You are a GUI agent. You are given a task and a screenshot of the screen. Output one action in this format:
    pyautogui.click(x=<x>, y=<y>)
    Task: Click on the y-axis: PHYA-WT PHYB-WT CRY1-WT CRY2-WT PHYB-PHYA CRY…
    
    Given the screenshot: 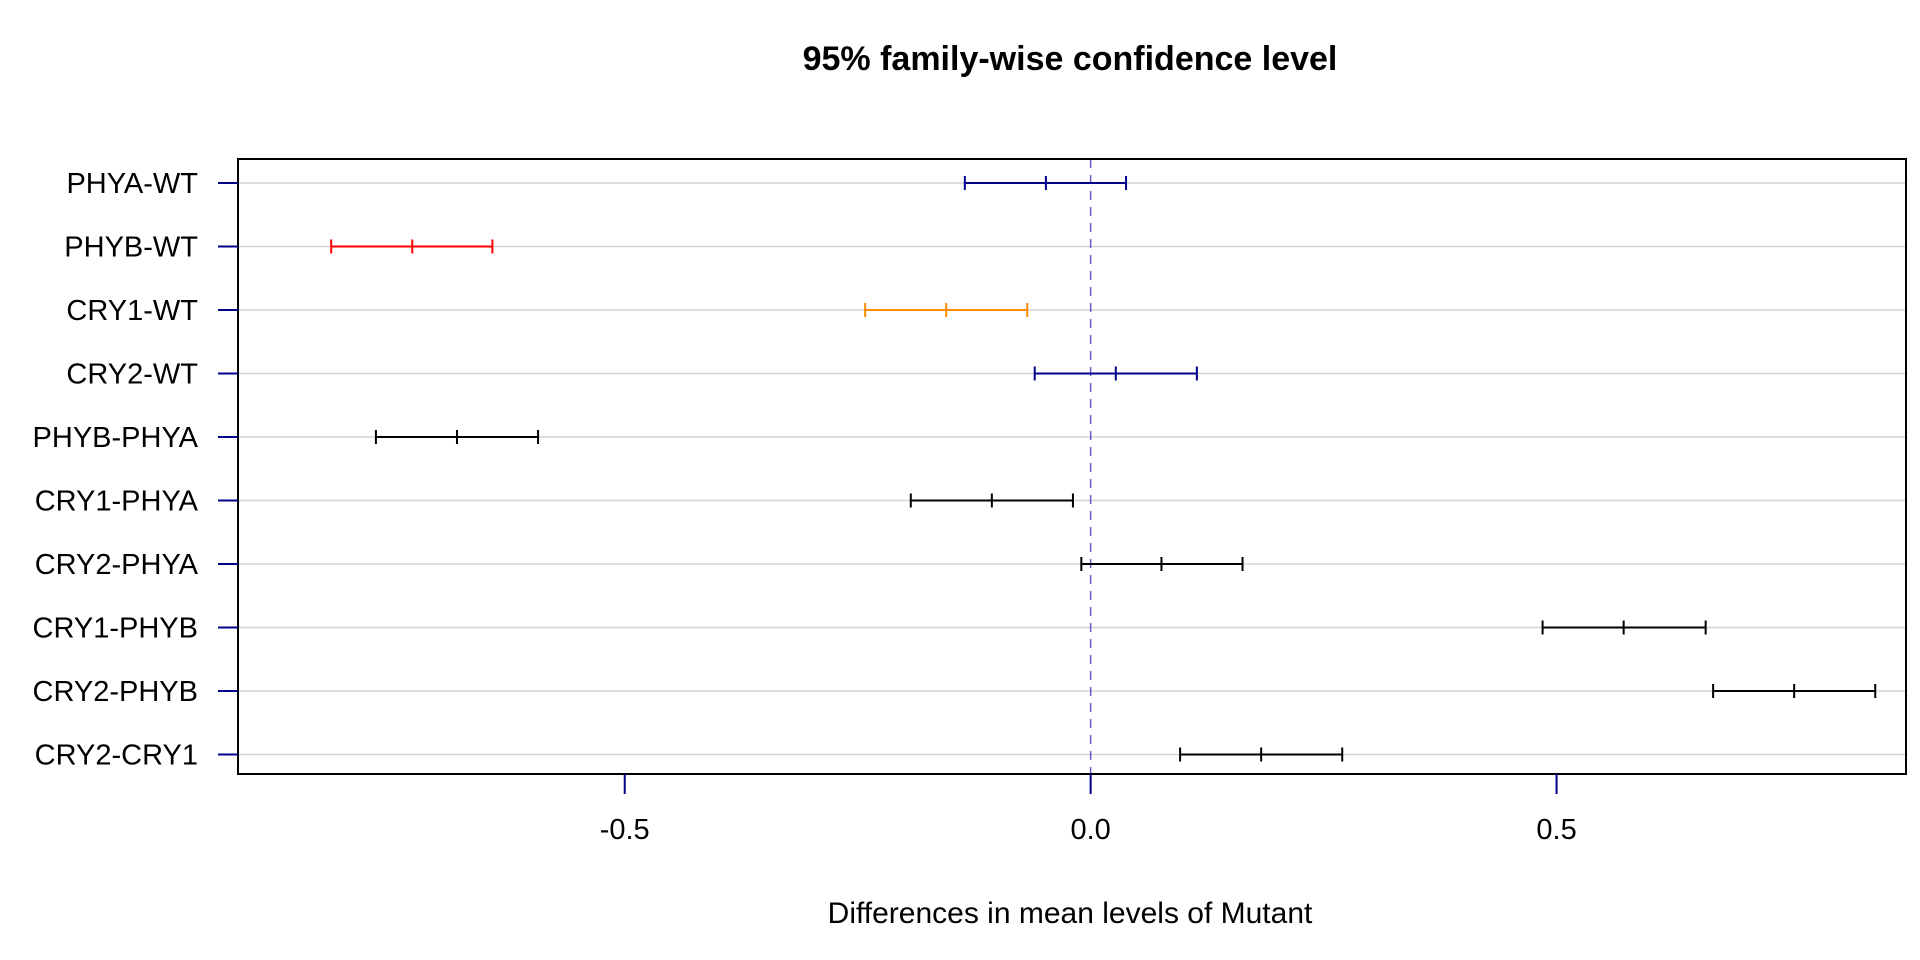 What is the action you would take?
    pyautogui.click(x=135, y=470)
    